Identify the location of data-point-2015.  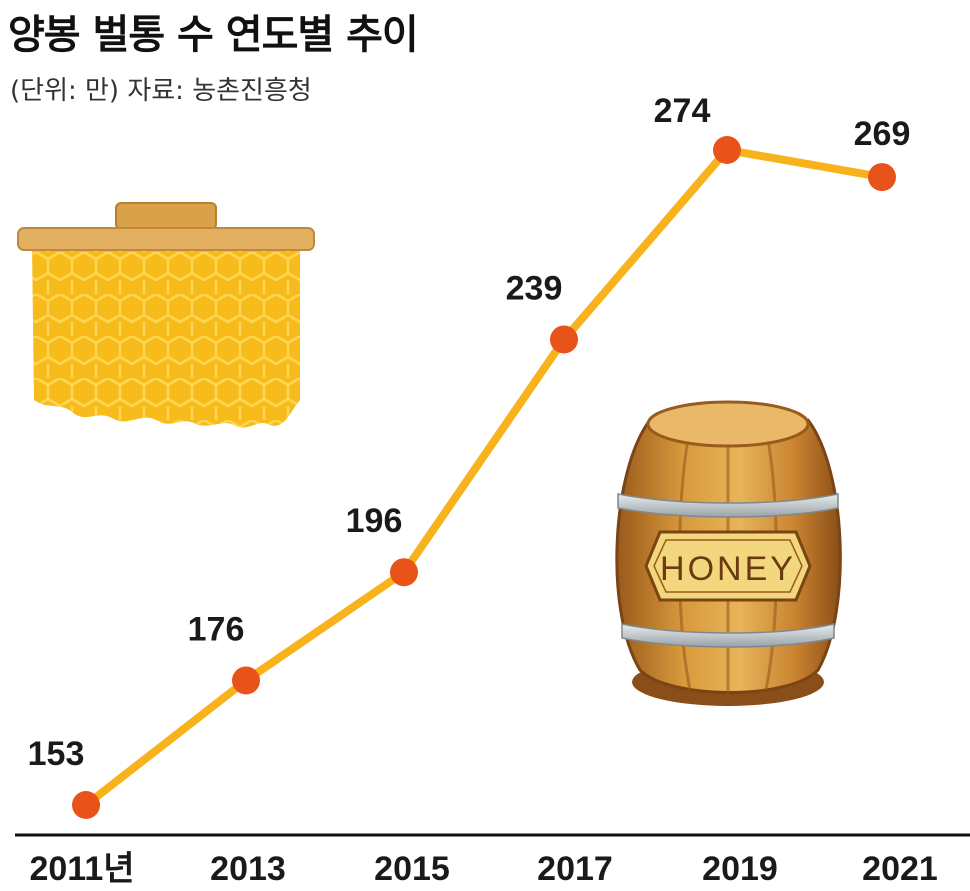
(404, 572).